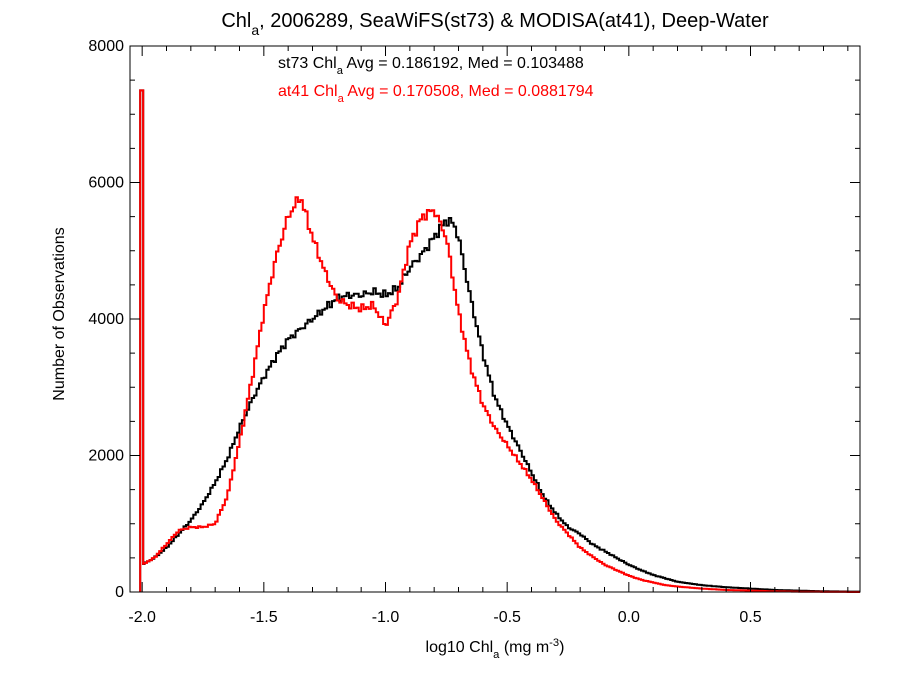 This screenshot has width=900, height=675. I want to click on y-axis-label: Number of Observations, so click(59, 313).